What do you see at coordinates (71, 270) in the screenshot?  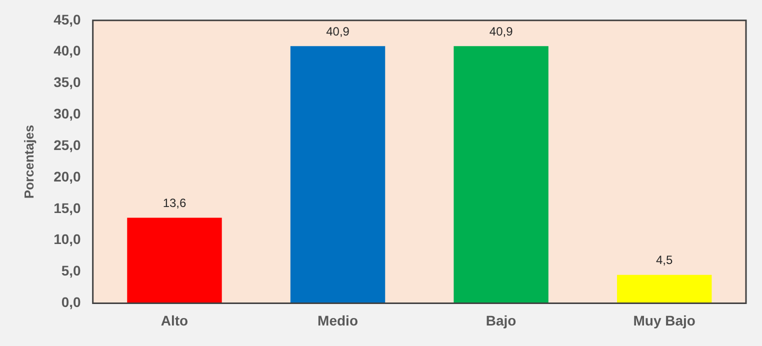 I see `y-tick-label: 5,0` at bounding box center [71, 270].